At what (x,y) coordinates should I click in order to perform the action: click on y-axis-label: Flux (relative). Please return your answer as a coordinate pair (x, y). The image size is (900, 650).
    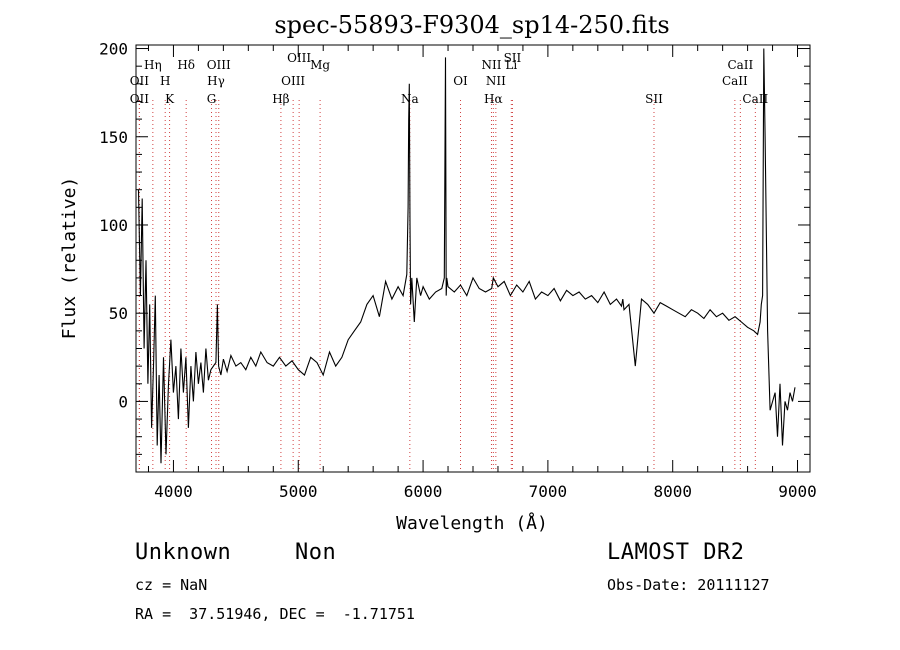
    Looking at the image, I should click on (69, 258).